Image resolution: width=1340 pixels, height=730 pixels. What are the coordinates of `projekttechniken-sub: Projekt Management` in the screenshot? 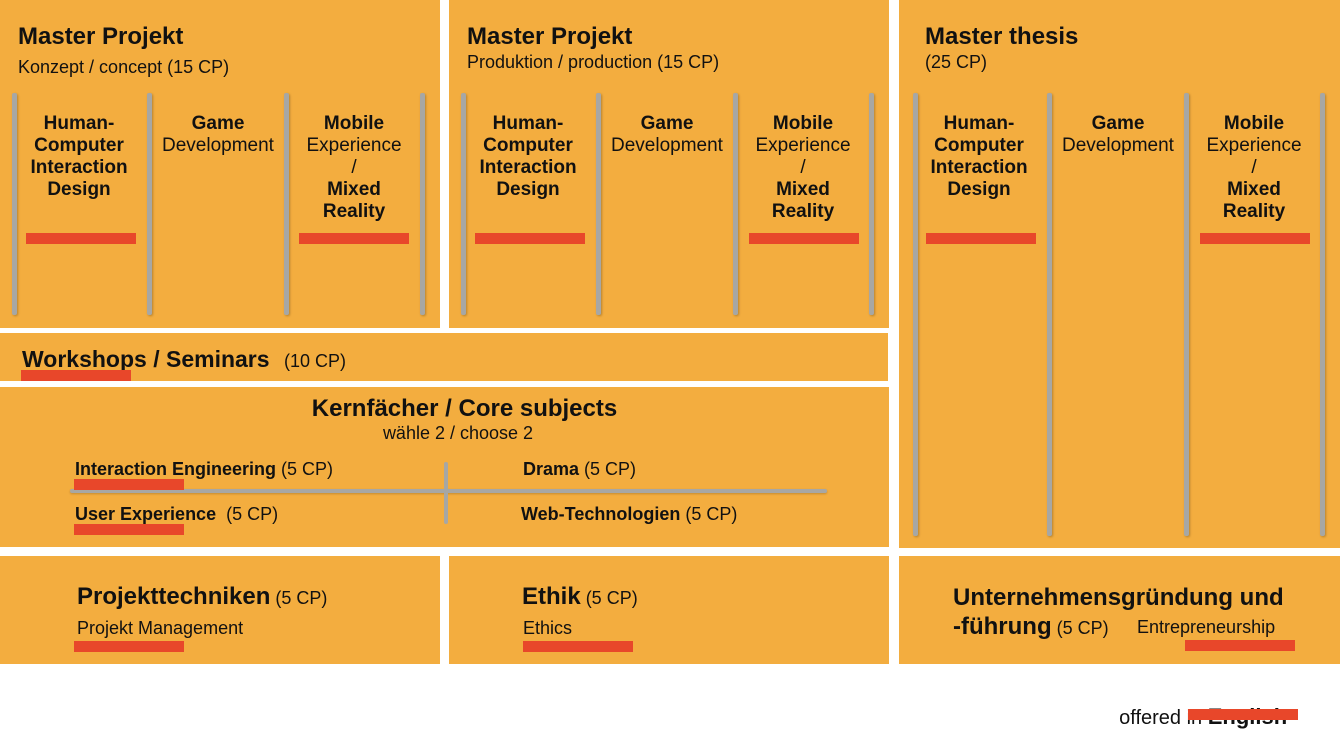 It's located at (160, 628).